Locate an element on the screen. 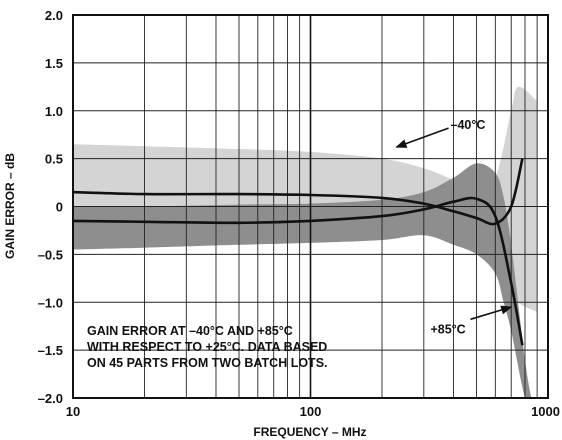 This screenshot has width=562, height=440. note-line: ON 45 PARTS FROM TWO BATCH LOTS. is located at coordinates (207, 363).